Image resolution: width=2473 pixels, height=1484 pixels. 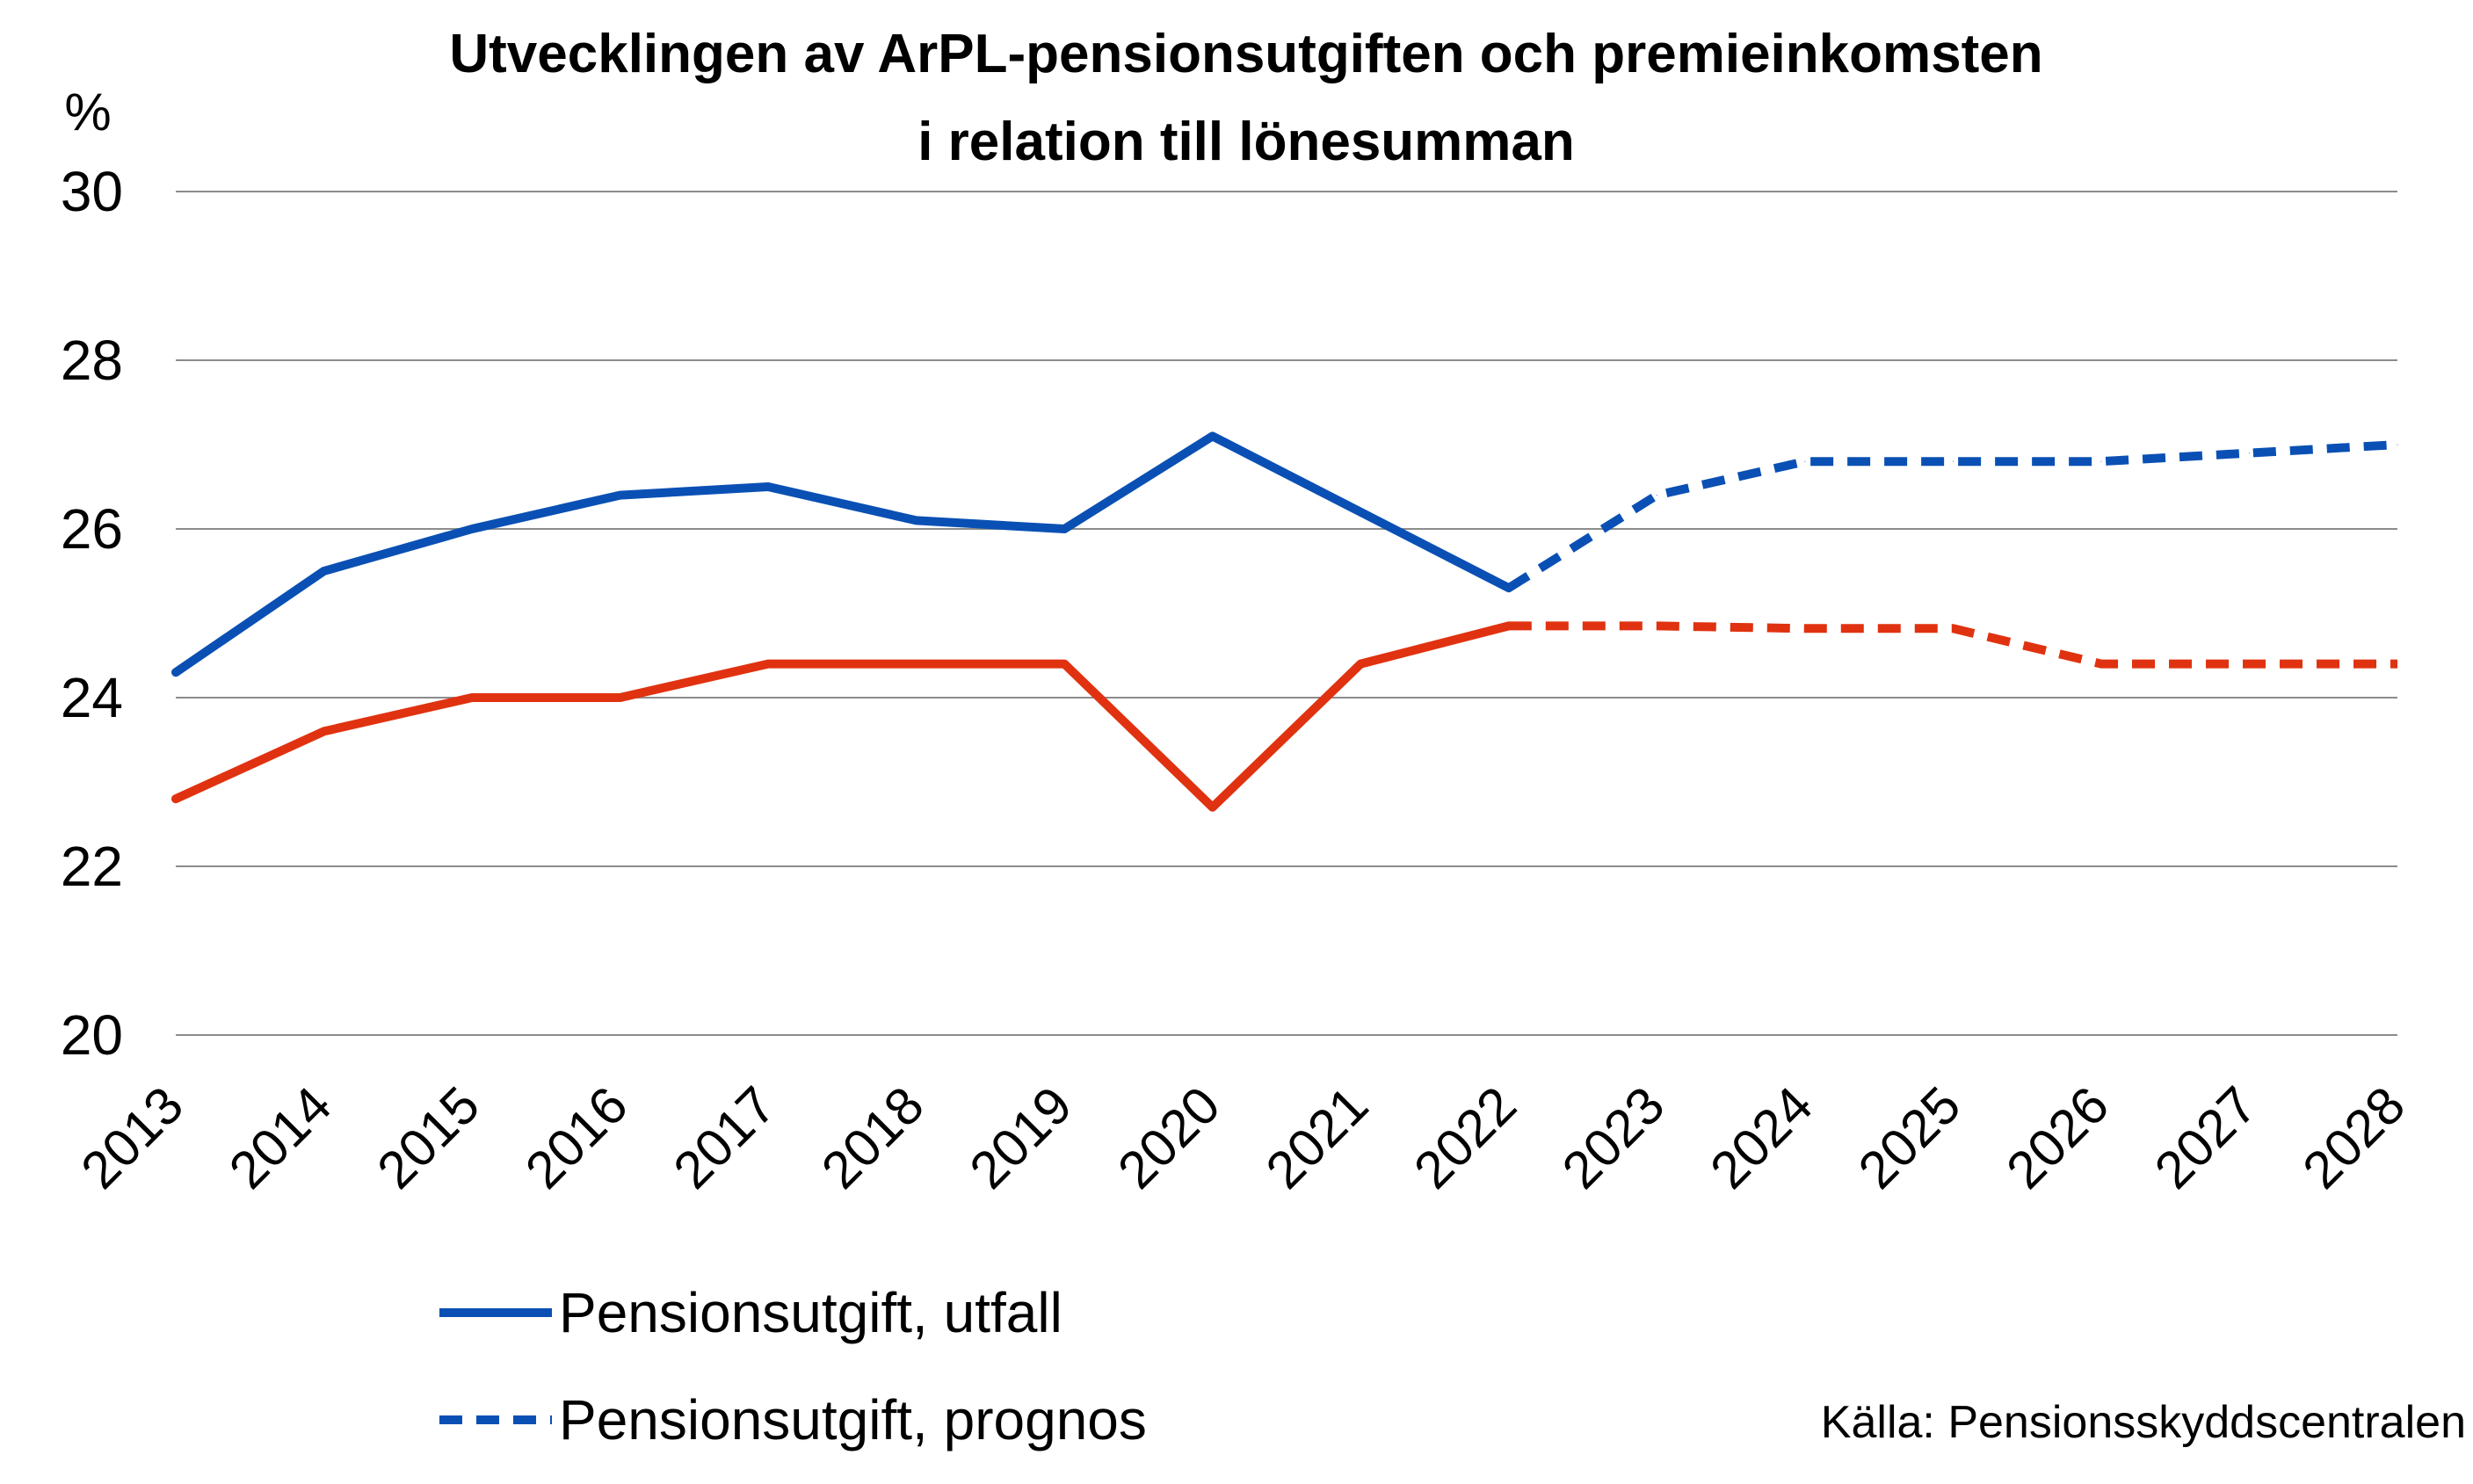 I want to click on y-tick-label: 26, so click(x=92, y=529).